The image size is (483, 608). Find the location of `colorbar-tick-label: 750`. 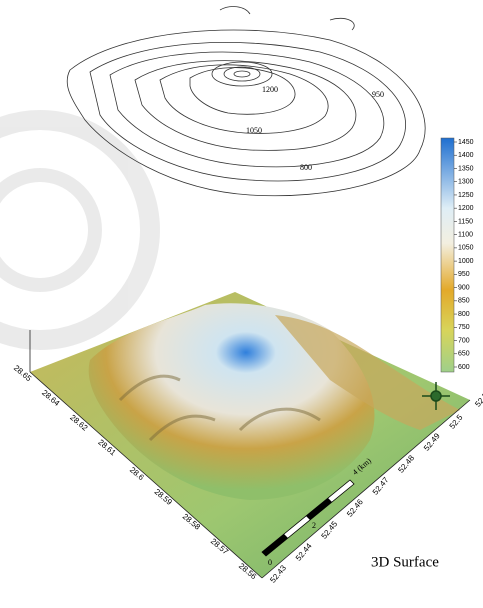

colorbar-tick-label: 750 is located at coordinates (464, 327).